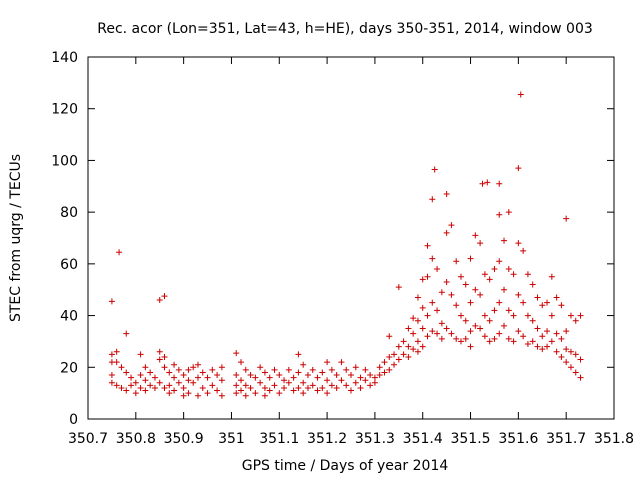 Image resolution: width=640 pixels, height=480 pixels. Describe the element at coordinates (470, 439) in the screenshot. I see `x-tick-label: 351.5` at that location.